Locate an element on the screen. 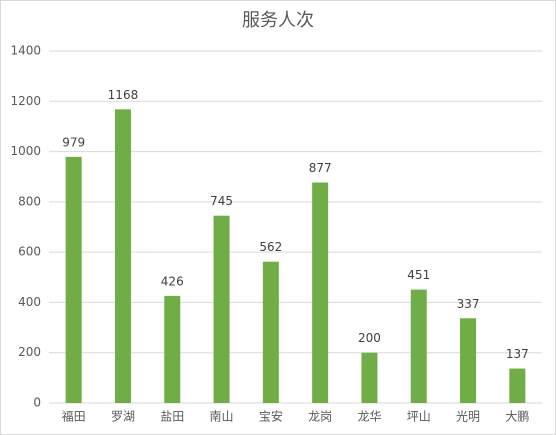 The image size is (556, 435). x-tick-label: 宝安 is located at coordinates (271, 416).